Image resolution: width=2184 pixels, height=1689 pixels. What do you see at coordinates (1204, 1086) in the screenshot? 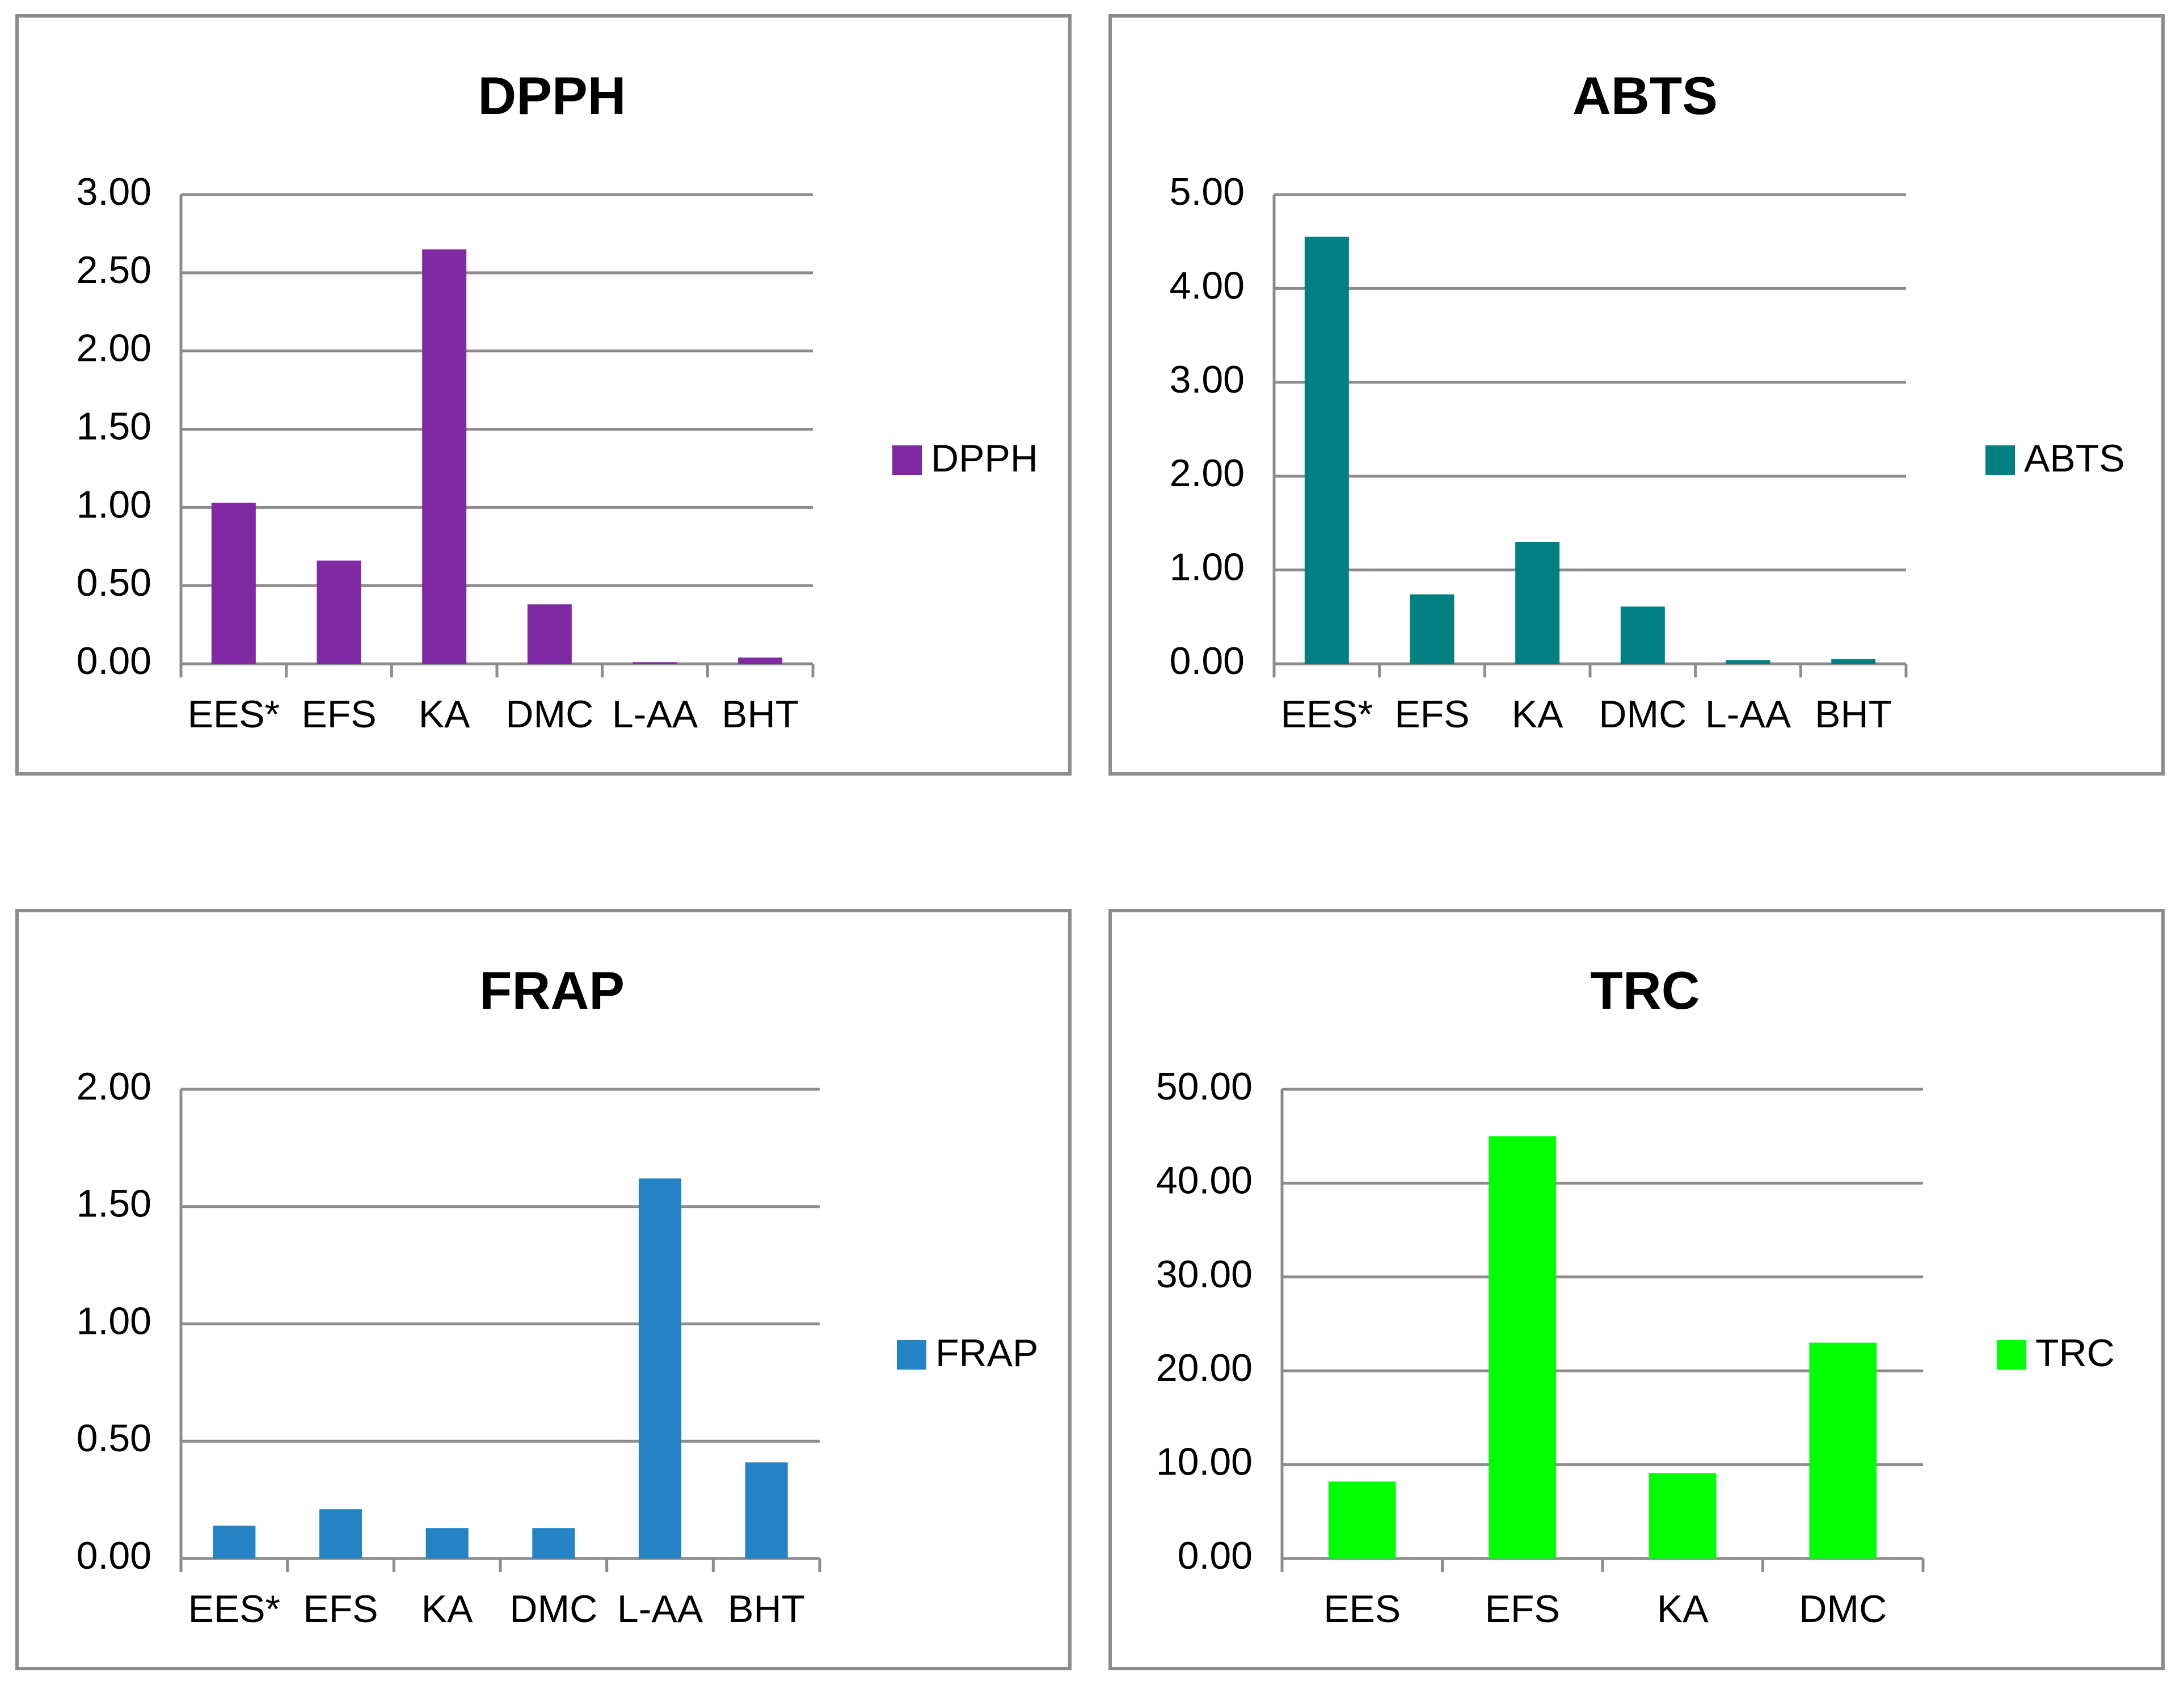
I see `y-tick-label-trc-5: 50.00` at bounding box center [1204, 1086].